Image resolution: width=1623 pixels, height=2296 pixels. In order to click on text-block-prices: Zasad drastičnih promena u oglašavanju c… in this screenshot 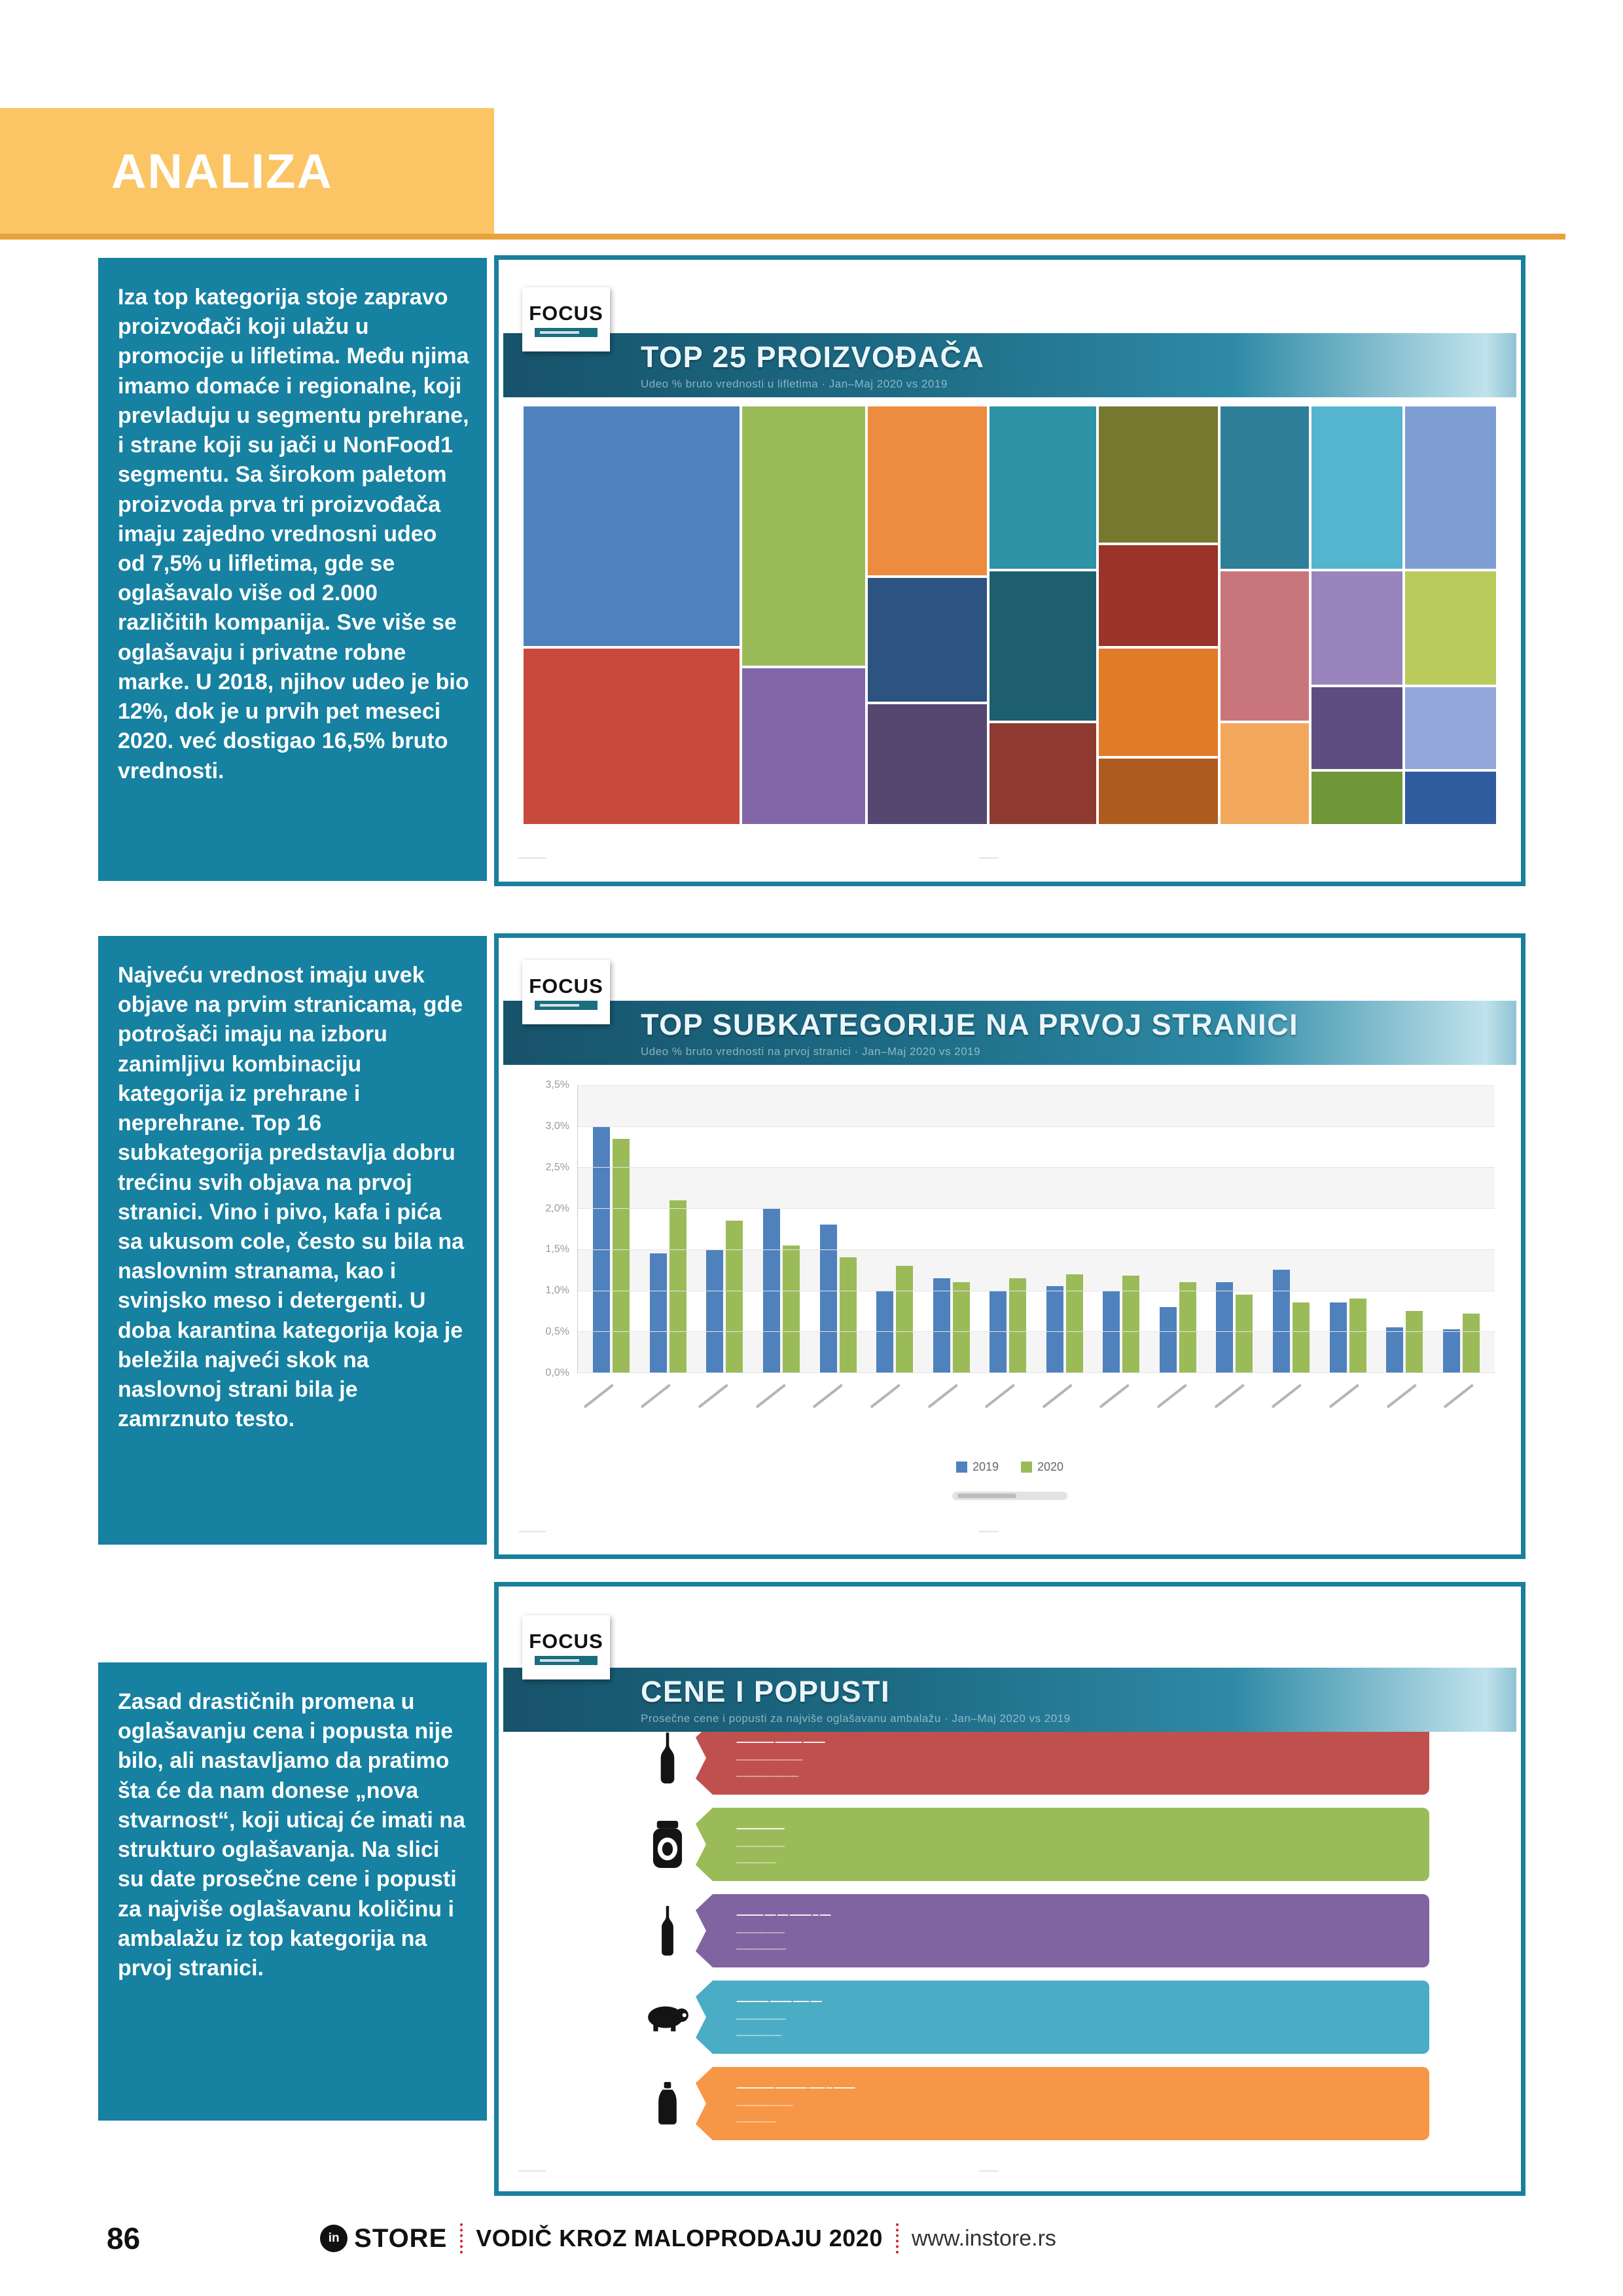, I will do `click(292, 1891)`.